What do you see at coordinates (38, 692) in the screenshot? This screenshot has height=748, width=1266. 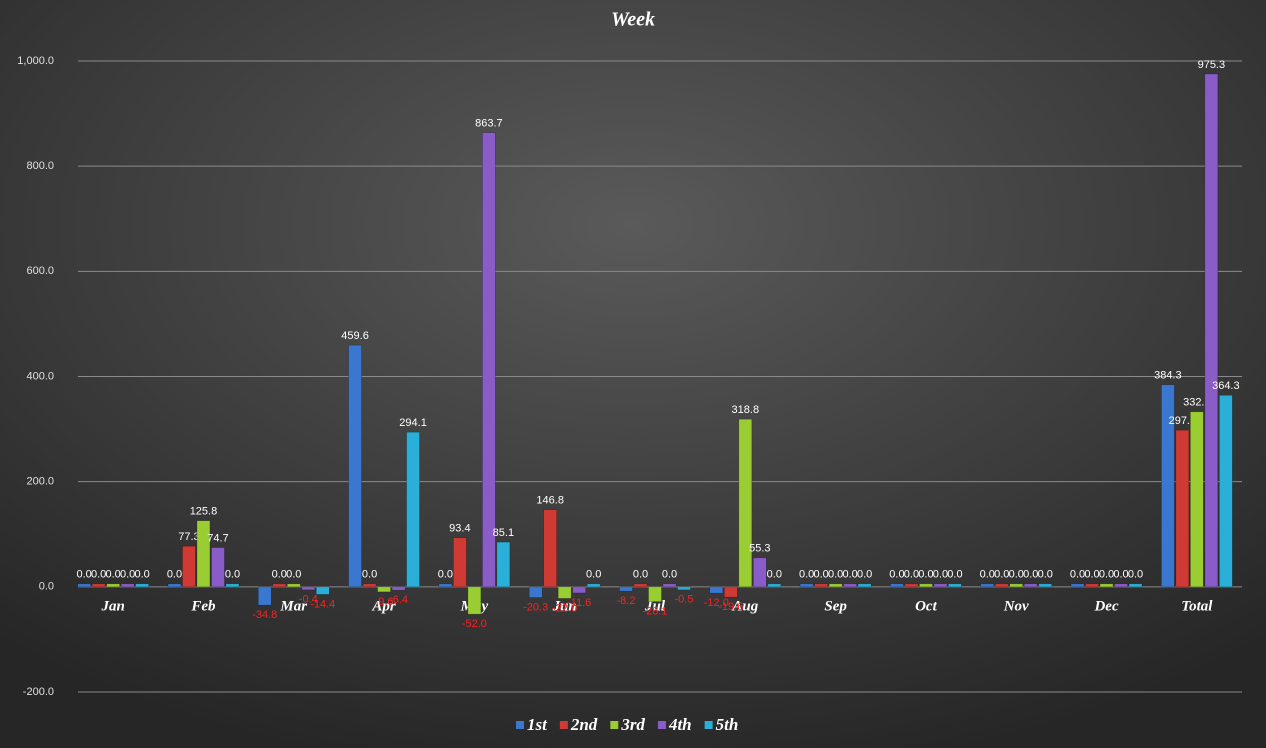 I see `y-tick-label: -200.0` at bounding box center [38, 692].